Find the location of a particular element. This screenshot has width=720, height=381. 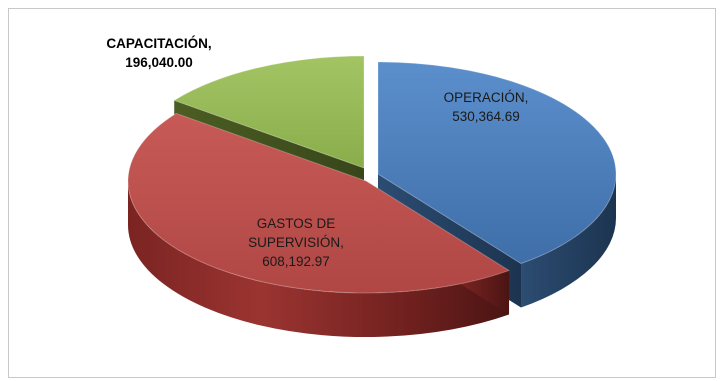

data-label-1: GASTOS DE SUPERVISIÓN, 608,192.97 is located at coordinates (296, 242).